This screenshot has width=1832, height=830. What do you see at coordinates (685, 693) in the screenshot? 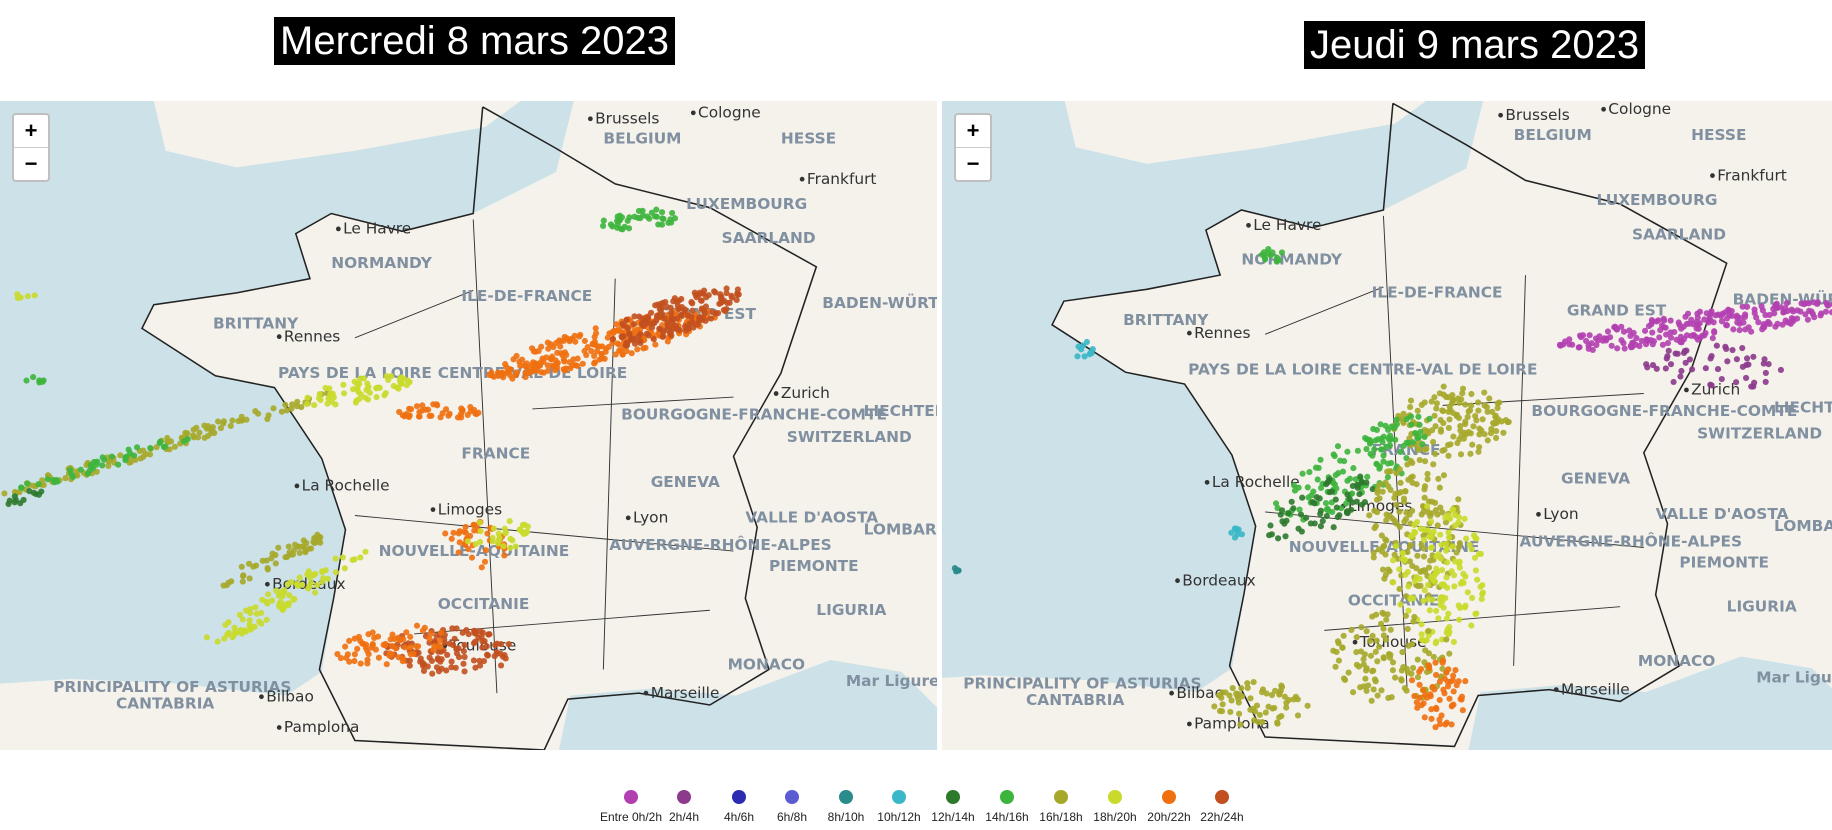
I see `city-label: Marseille` at bounding box center [685, 693].